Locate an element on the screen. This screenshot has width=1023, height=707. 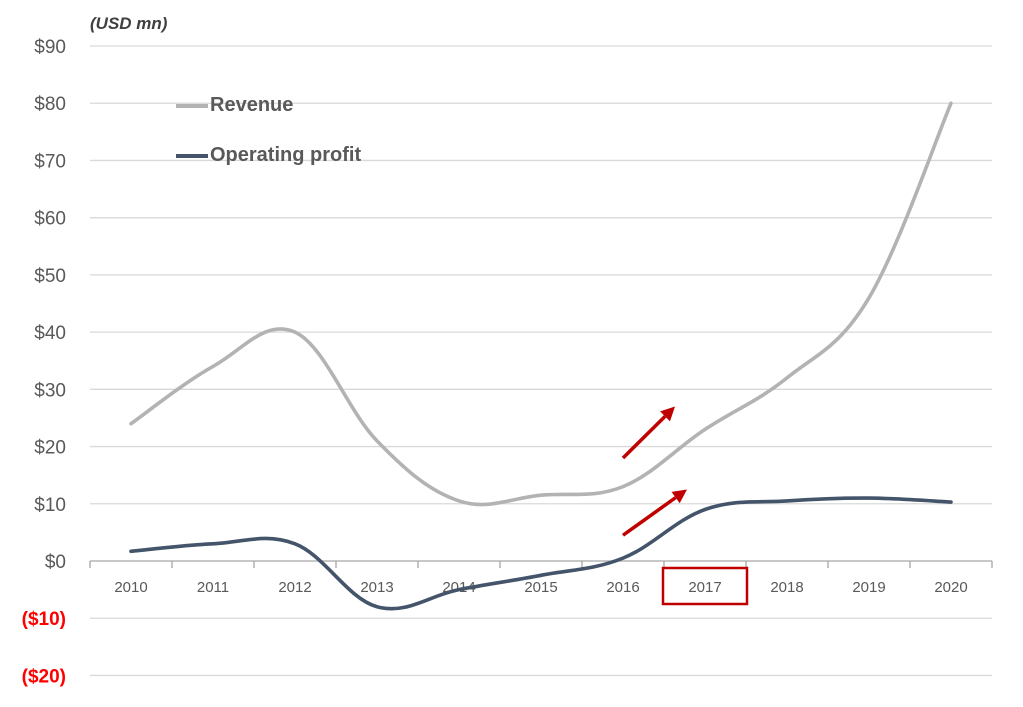
annotations is located at coordinates (654, 471).